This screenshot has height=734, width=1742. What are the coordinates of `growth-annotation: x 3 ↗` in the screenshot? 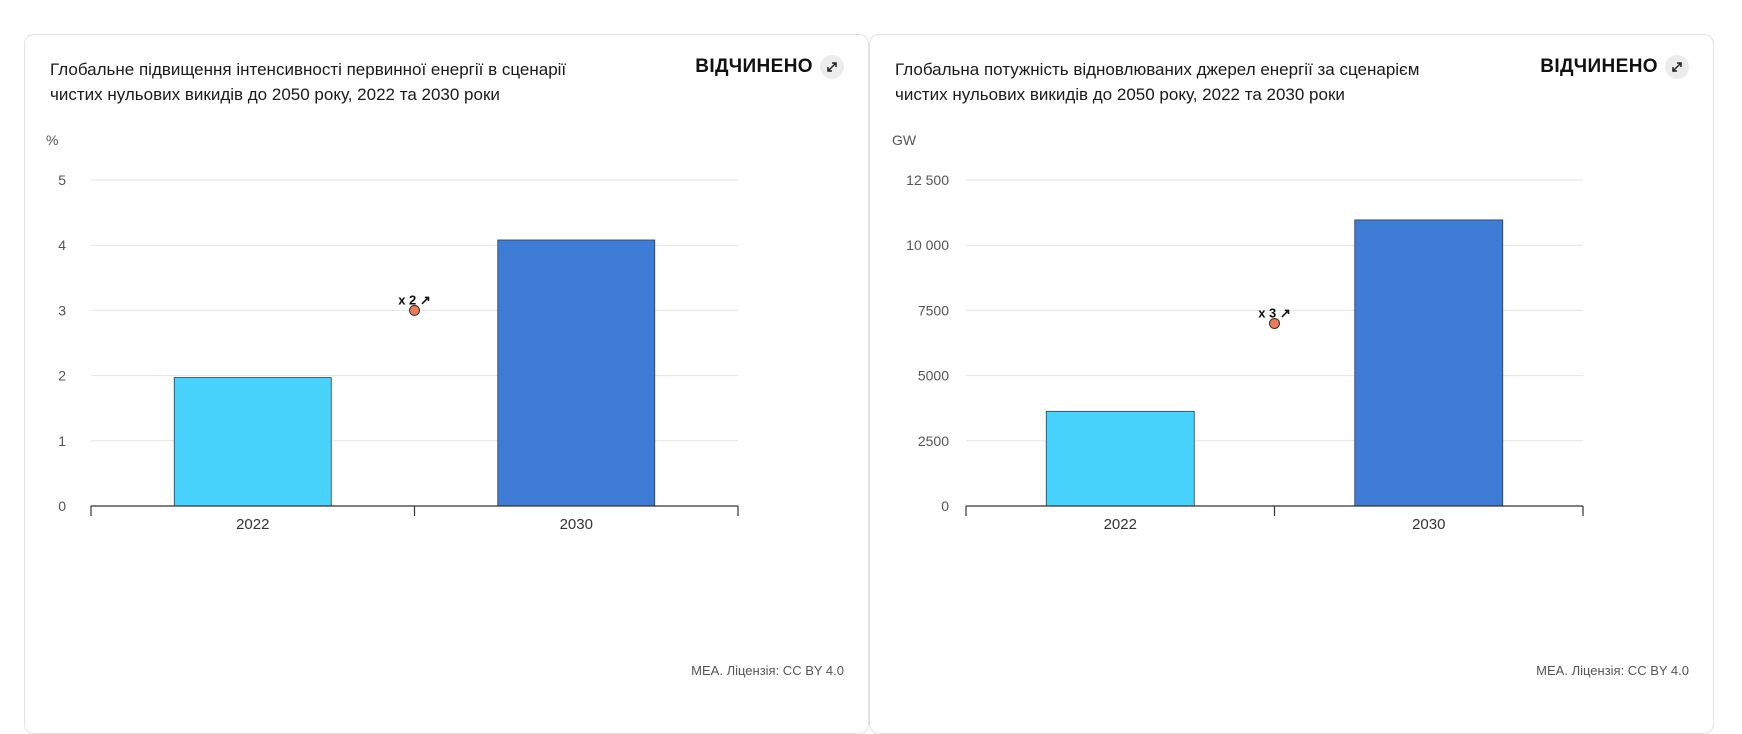 It's located at (1274, 312).